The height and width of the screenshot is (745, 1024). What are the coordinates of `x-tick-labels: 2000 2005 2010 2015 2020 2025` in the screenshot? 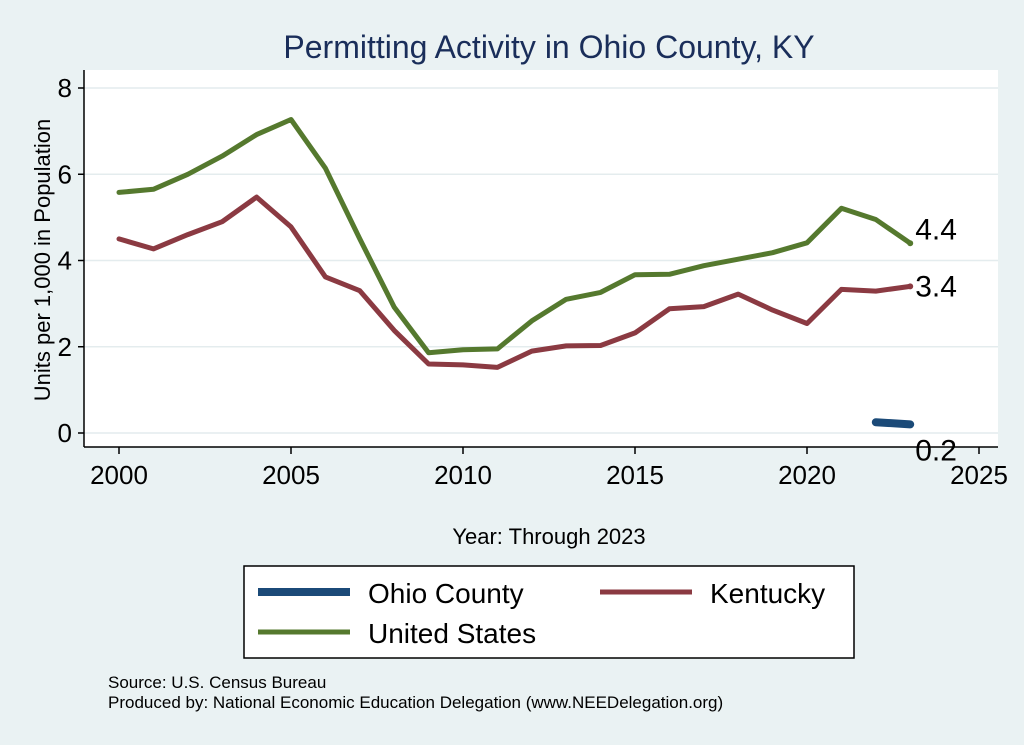 It's located at (549, 475).